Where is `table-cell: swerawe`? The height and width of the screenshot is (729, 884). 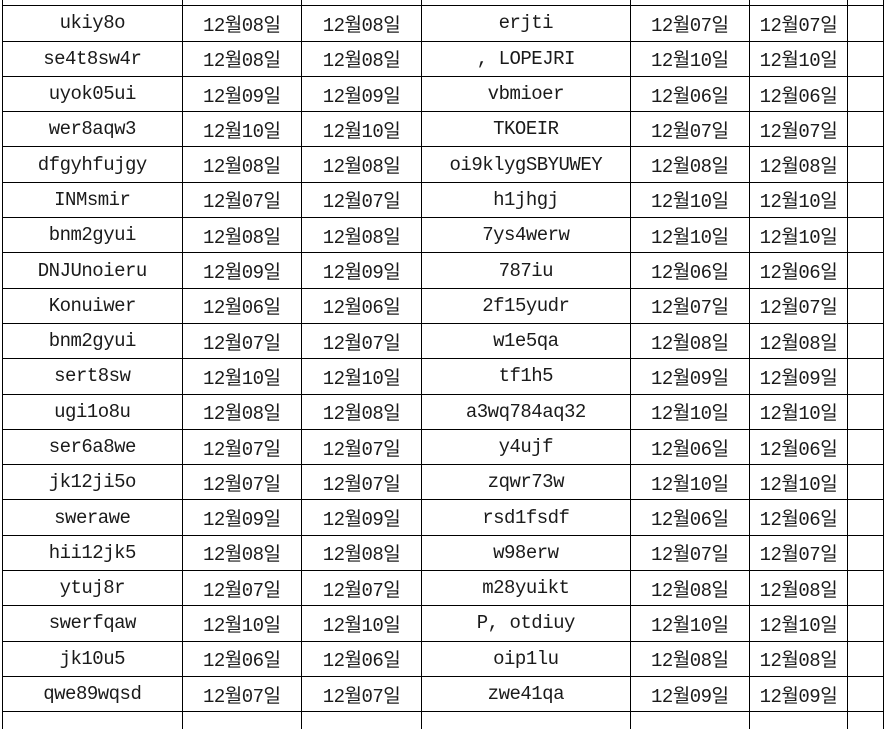 table-cell: swerawe is located at coordinates (92, 517).